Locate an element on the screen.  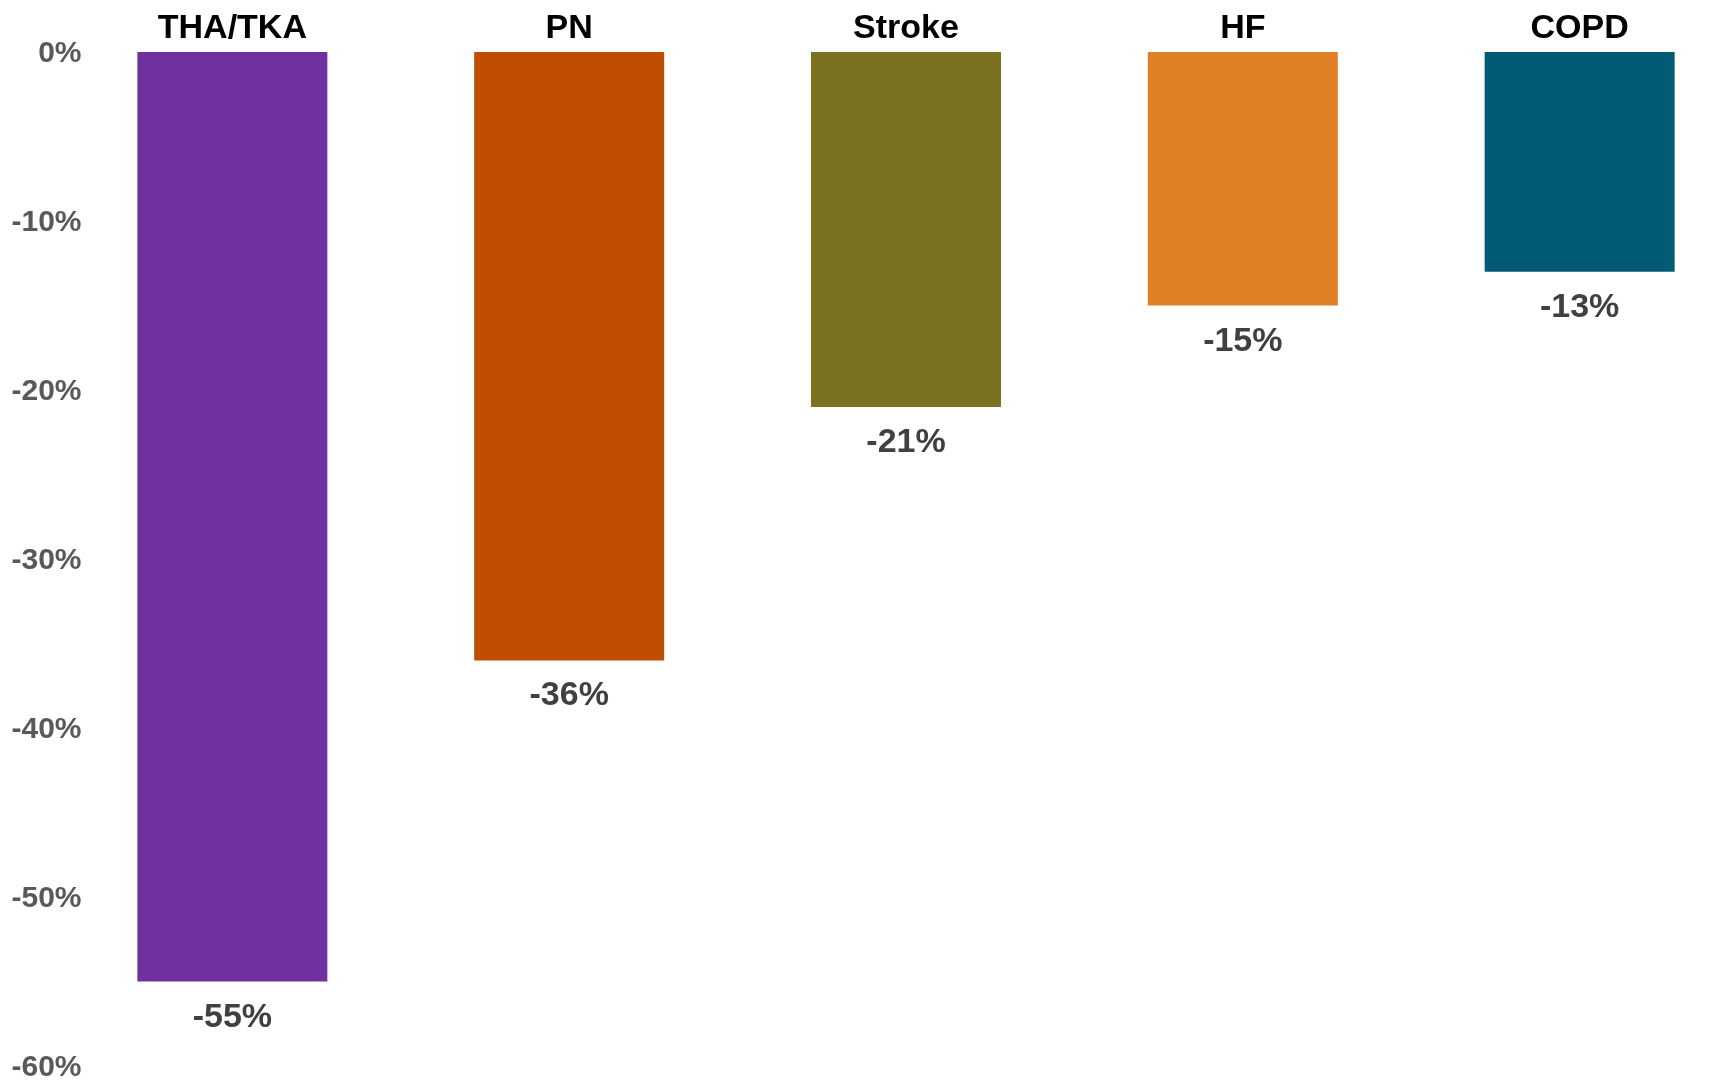
y-tick-label: -60% is located at coordinates (46, 1065).